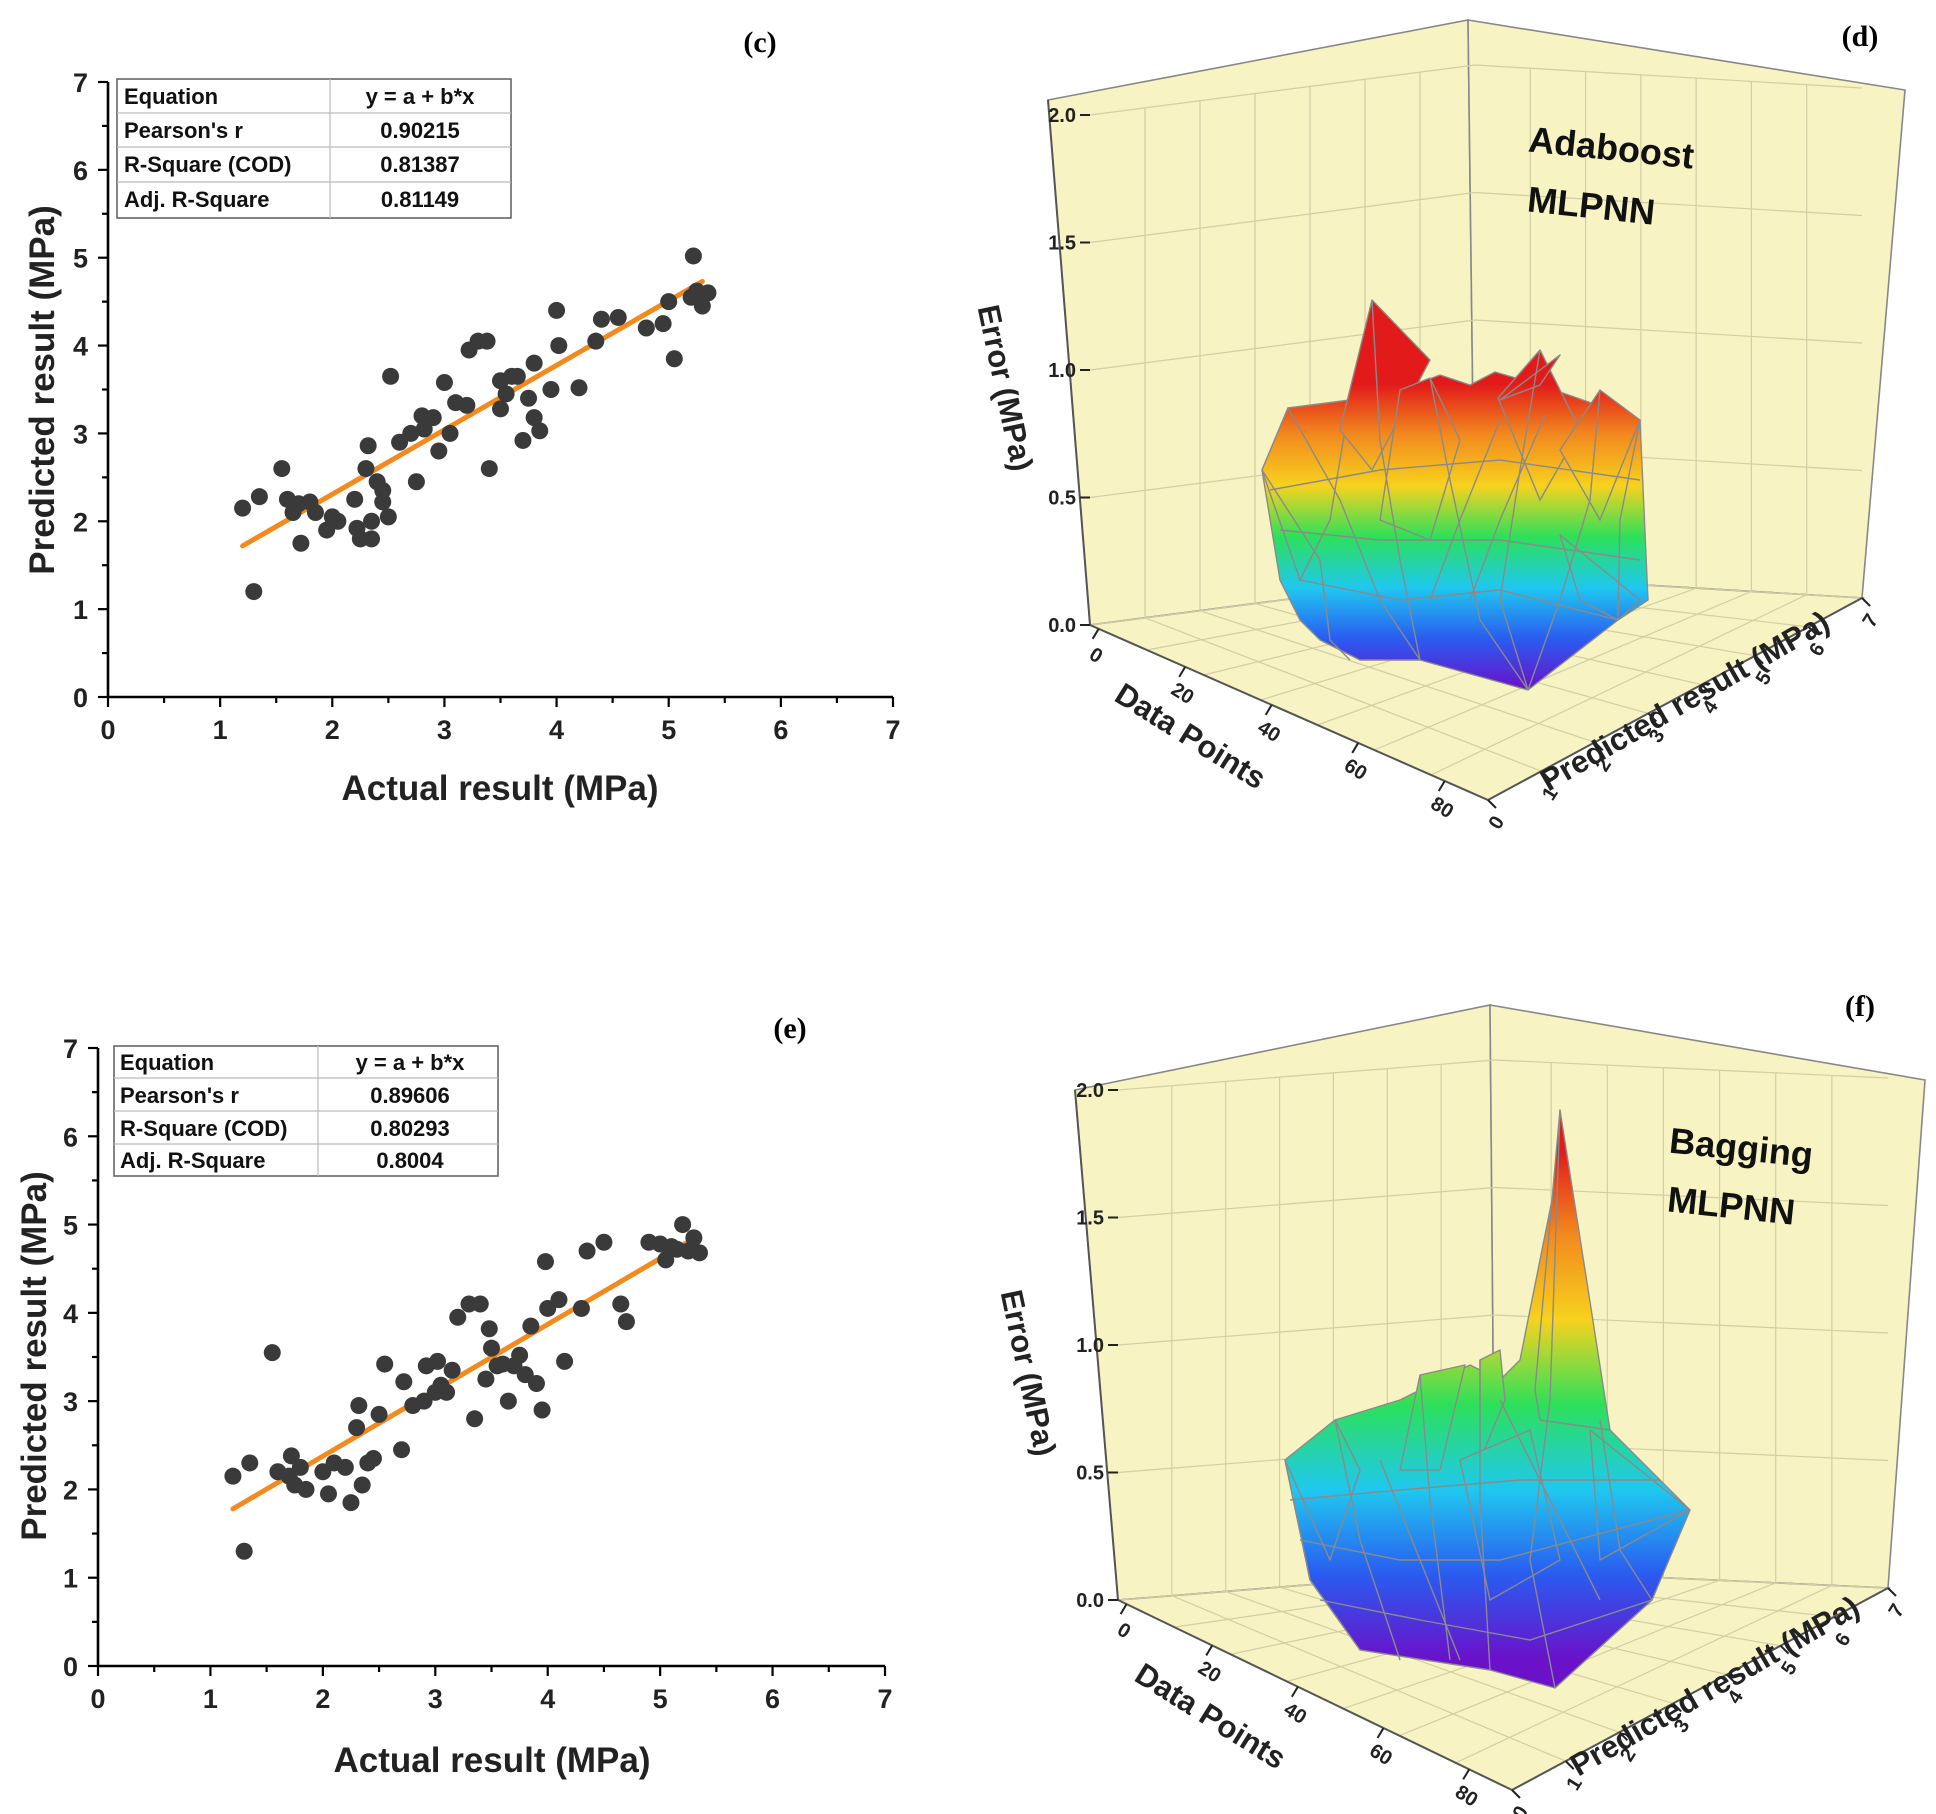  What do you see at coordinates (1095, 655) in the screenshot?
I see `x-tick-label-d: 0` at bounding box center [1095, 655].